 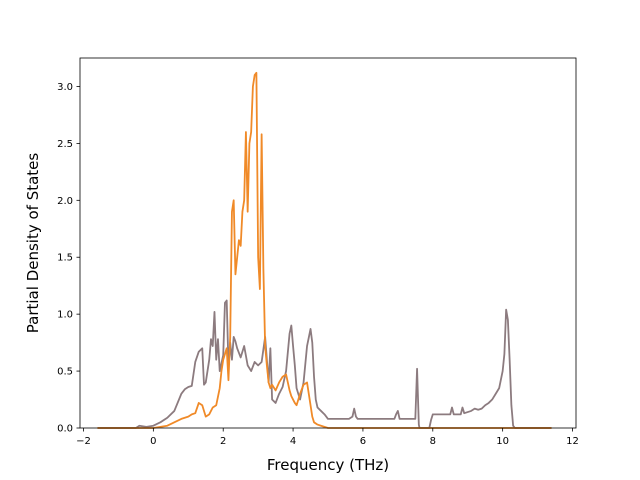 What do you see at coordinates (65, 201) in the screenshot?
I see `y-tick-label: 2.0` at bounding box center [65, 201].